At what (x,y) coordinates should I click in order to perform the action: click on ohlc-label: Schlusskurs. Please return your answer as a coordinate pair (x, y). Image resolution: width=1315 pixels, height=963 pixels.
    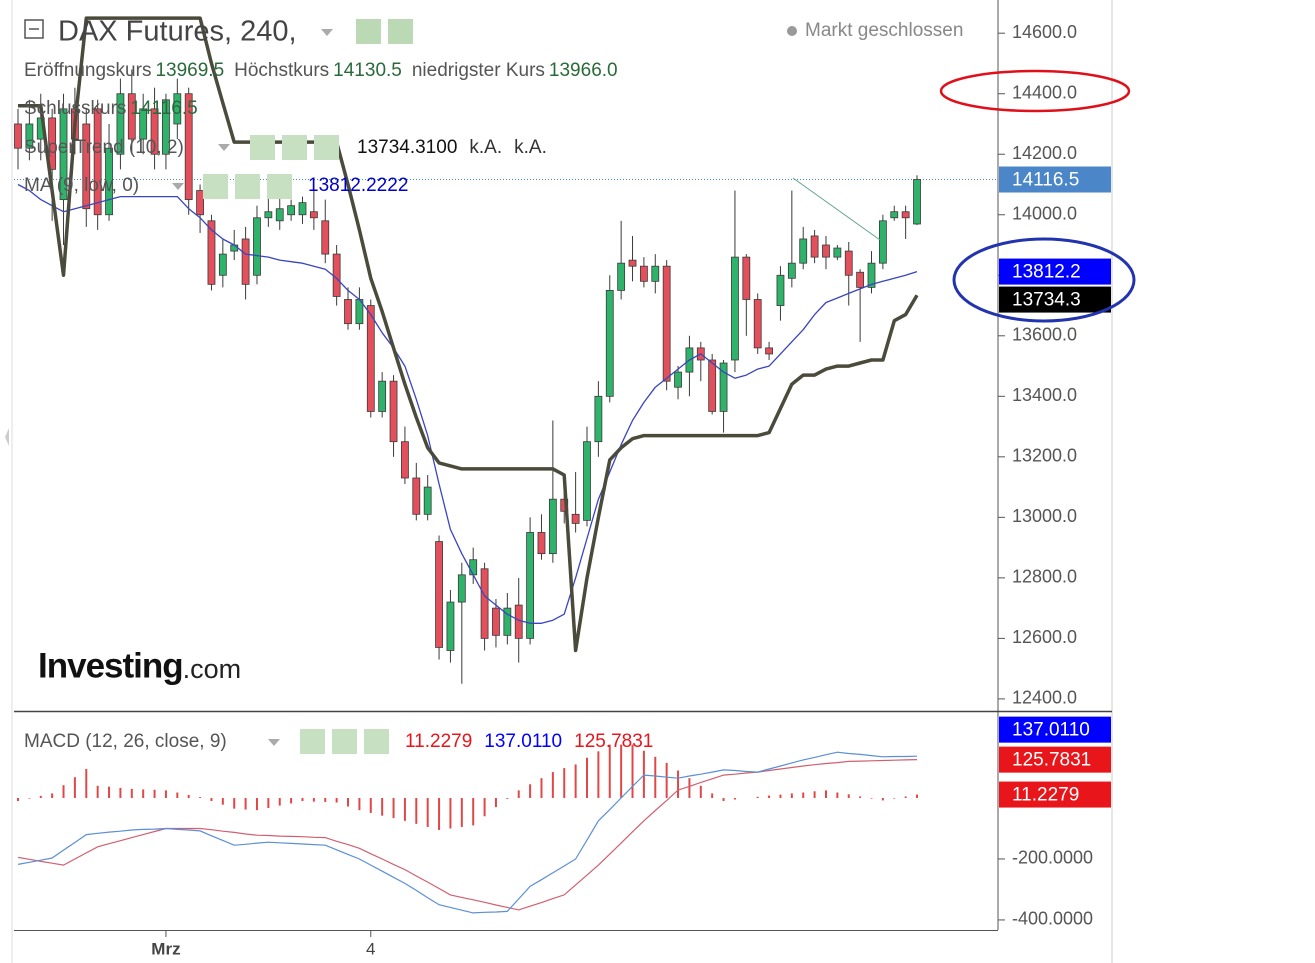
    Looking at the image, I should click on (75, 108).